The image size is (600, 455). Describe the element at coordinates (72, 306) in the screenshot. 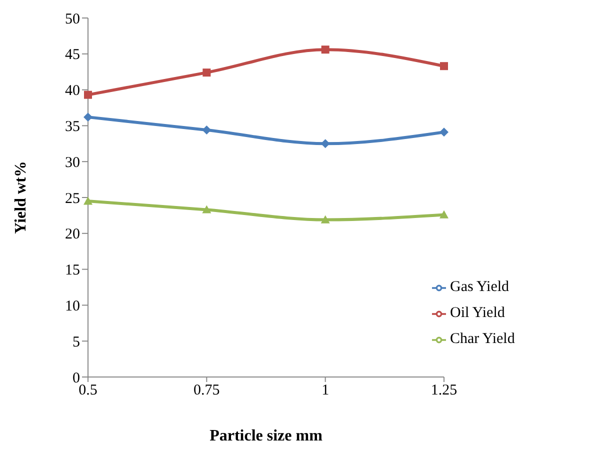

I see `y-tick-label: 10` at that location.